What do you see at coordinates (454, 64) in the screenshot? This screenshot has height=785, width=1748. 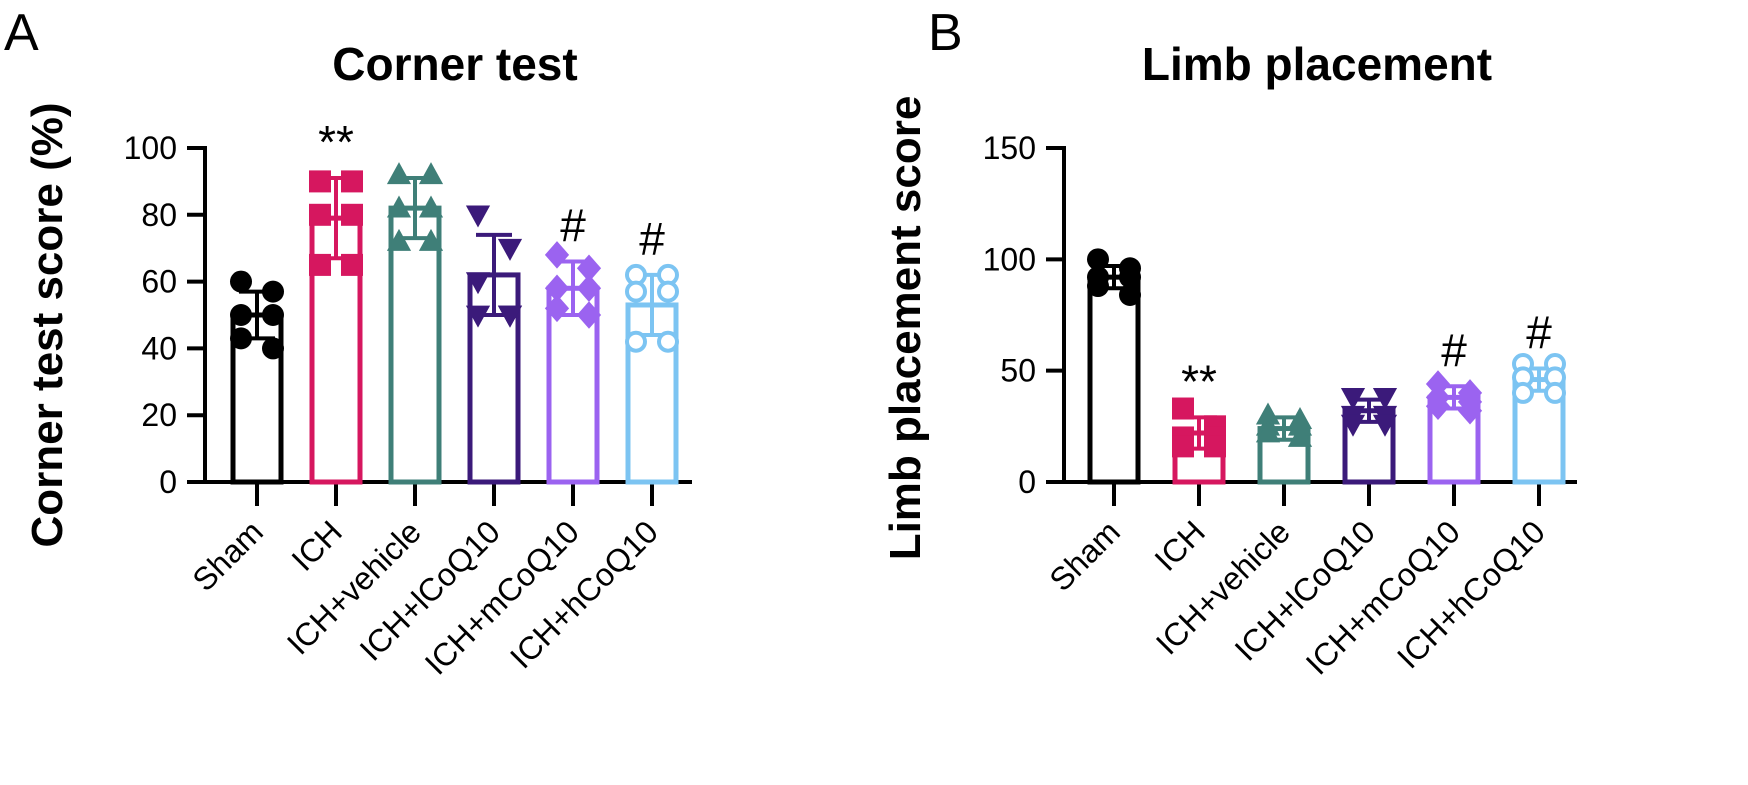 I see `chart-title: Corner test` at bounding box center [454, 64].